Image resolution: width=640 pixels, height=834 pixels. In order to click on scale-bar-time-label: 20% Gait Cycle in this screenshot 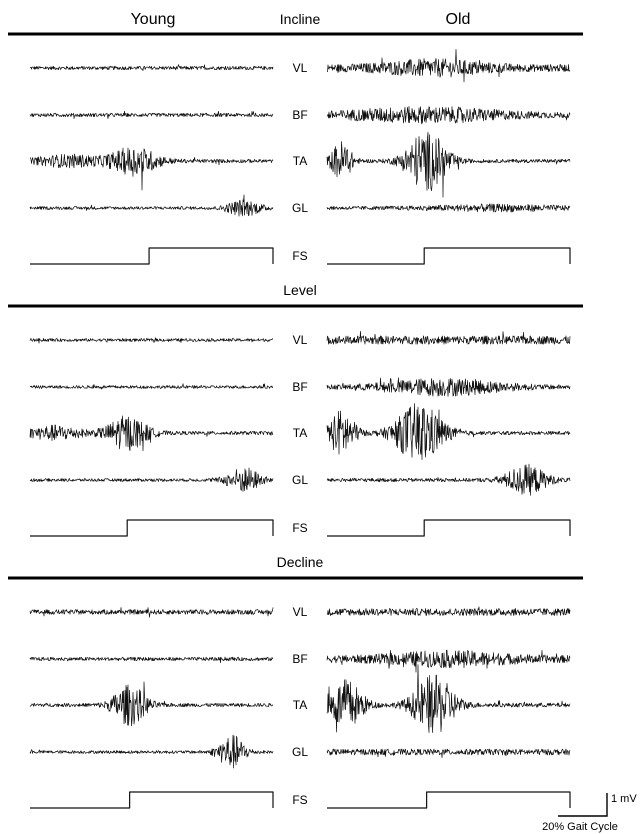, I will do `click(580, 827)`.